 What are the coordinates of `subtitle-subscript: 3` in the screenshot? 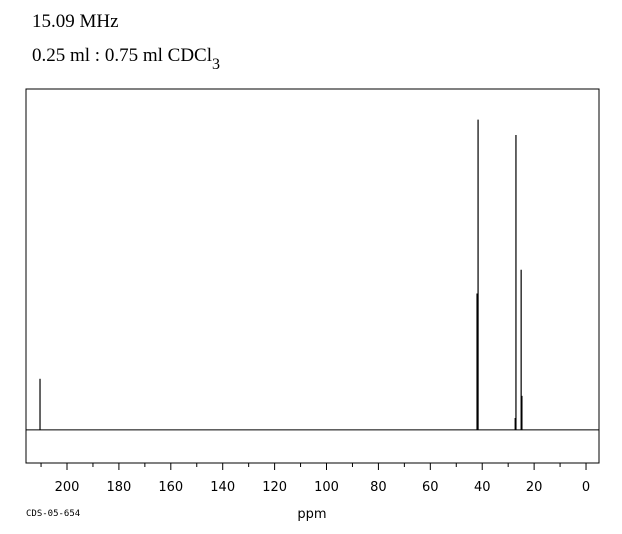 It's located at (216, 64).